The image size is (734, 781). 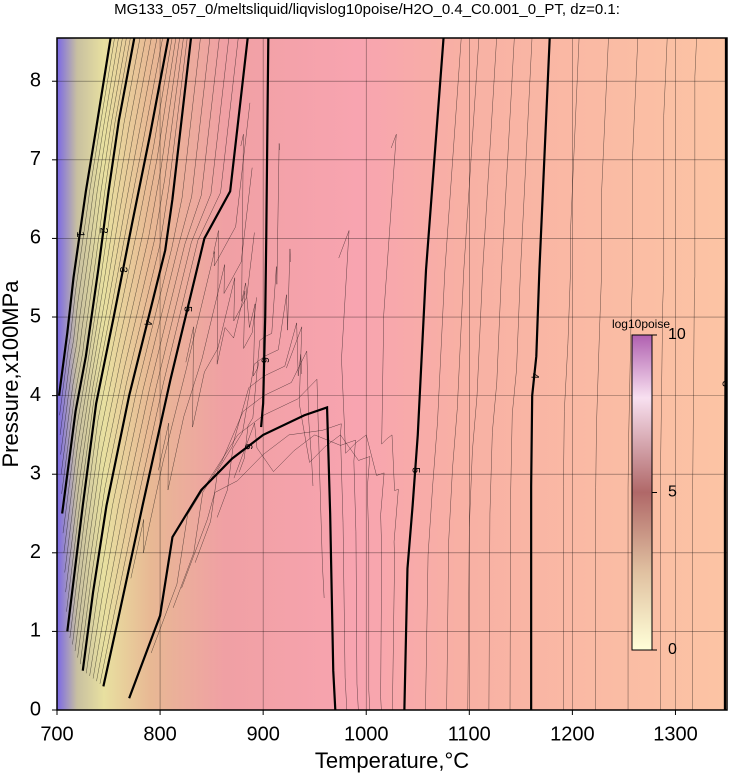 I want to click on y-tick-label: 8, so click(x=35, y=81).